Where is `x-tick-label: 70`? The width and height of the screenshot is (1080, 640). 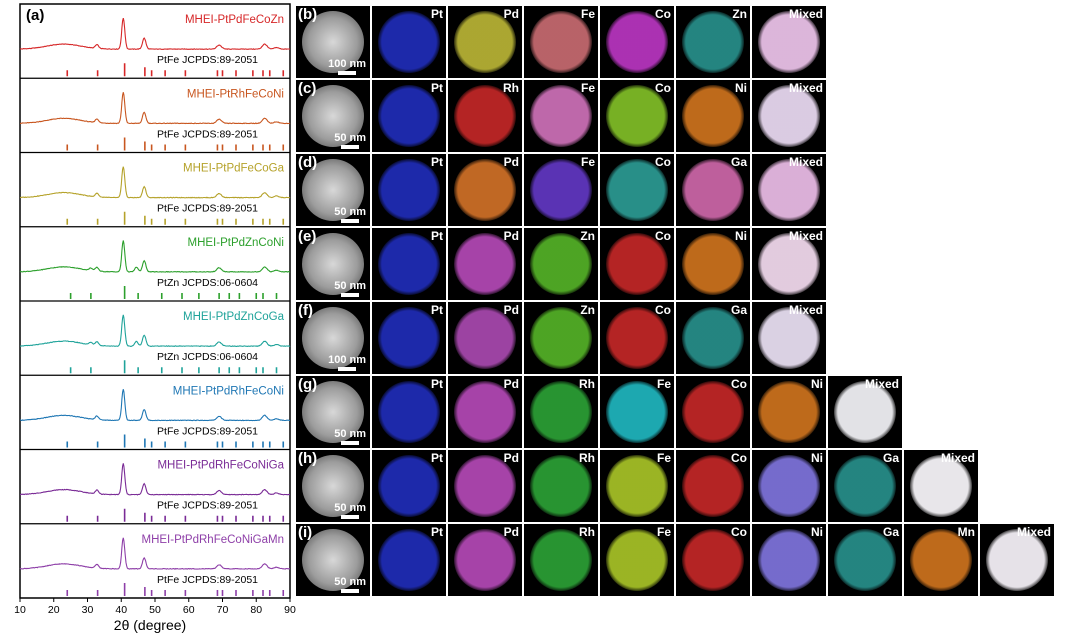 x-tick-label: 70 is located at coordinates (223, 610).